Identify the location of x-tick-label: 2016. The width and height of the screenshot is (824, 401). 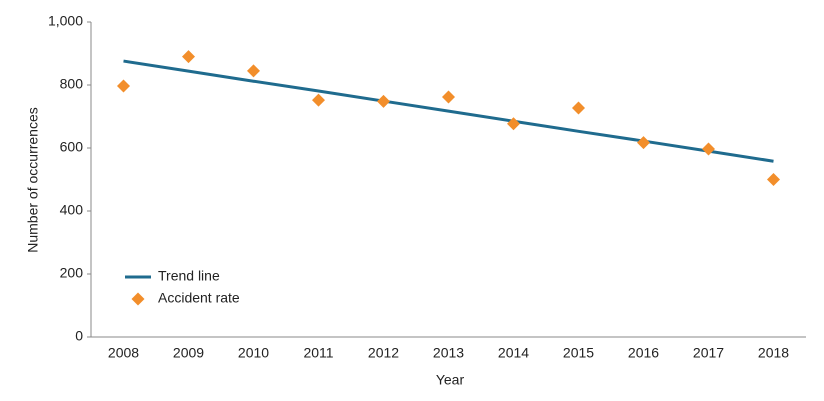
(643, 353).